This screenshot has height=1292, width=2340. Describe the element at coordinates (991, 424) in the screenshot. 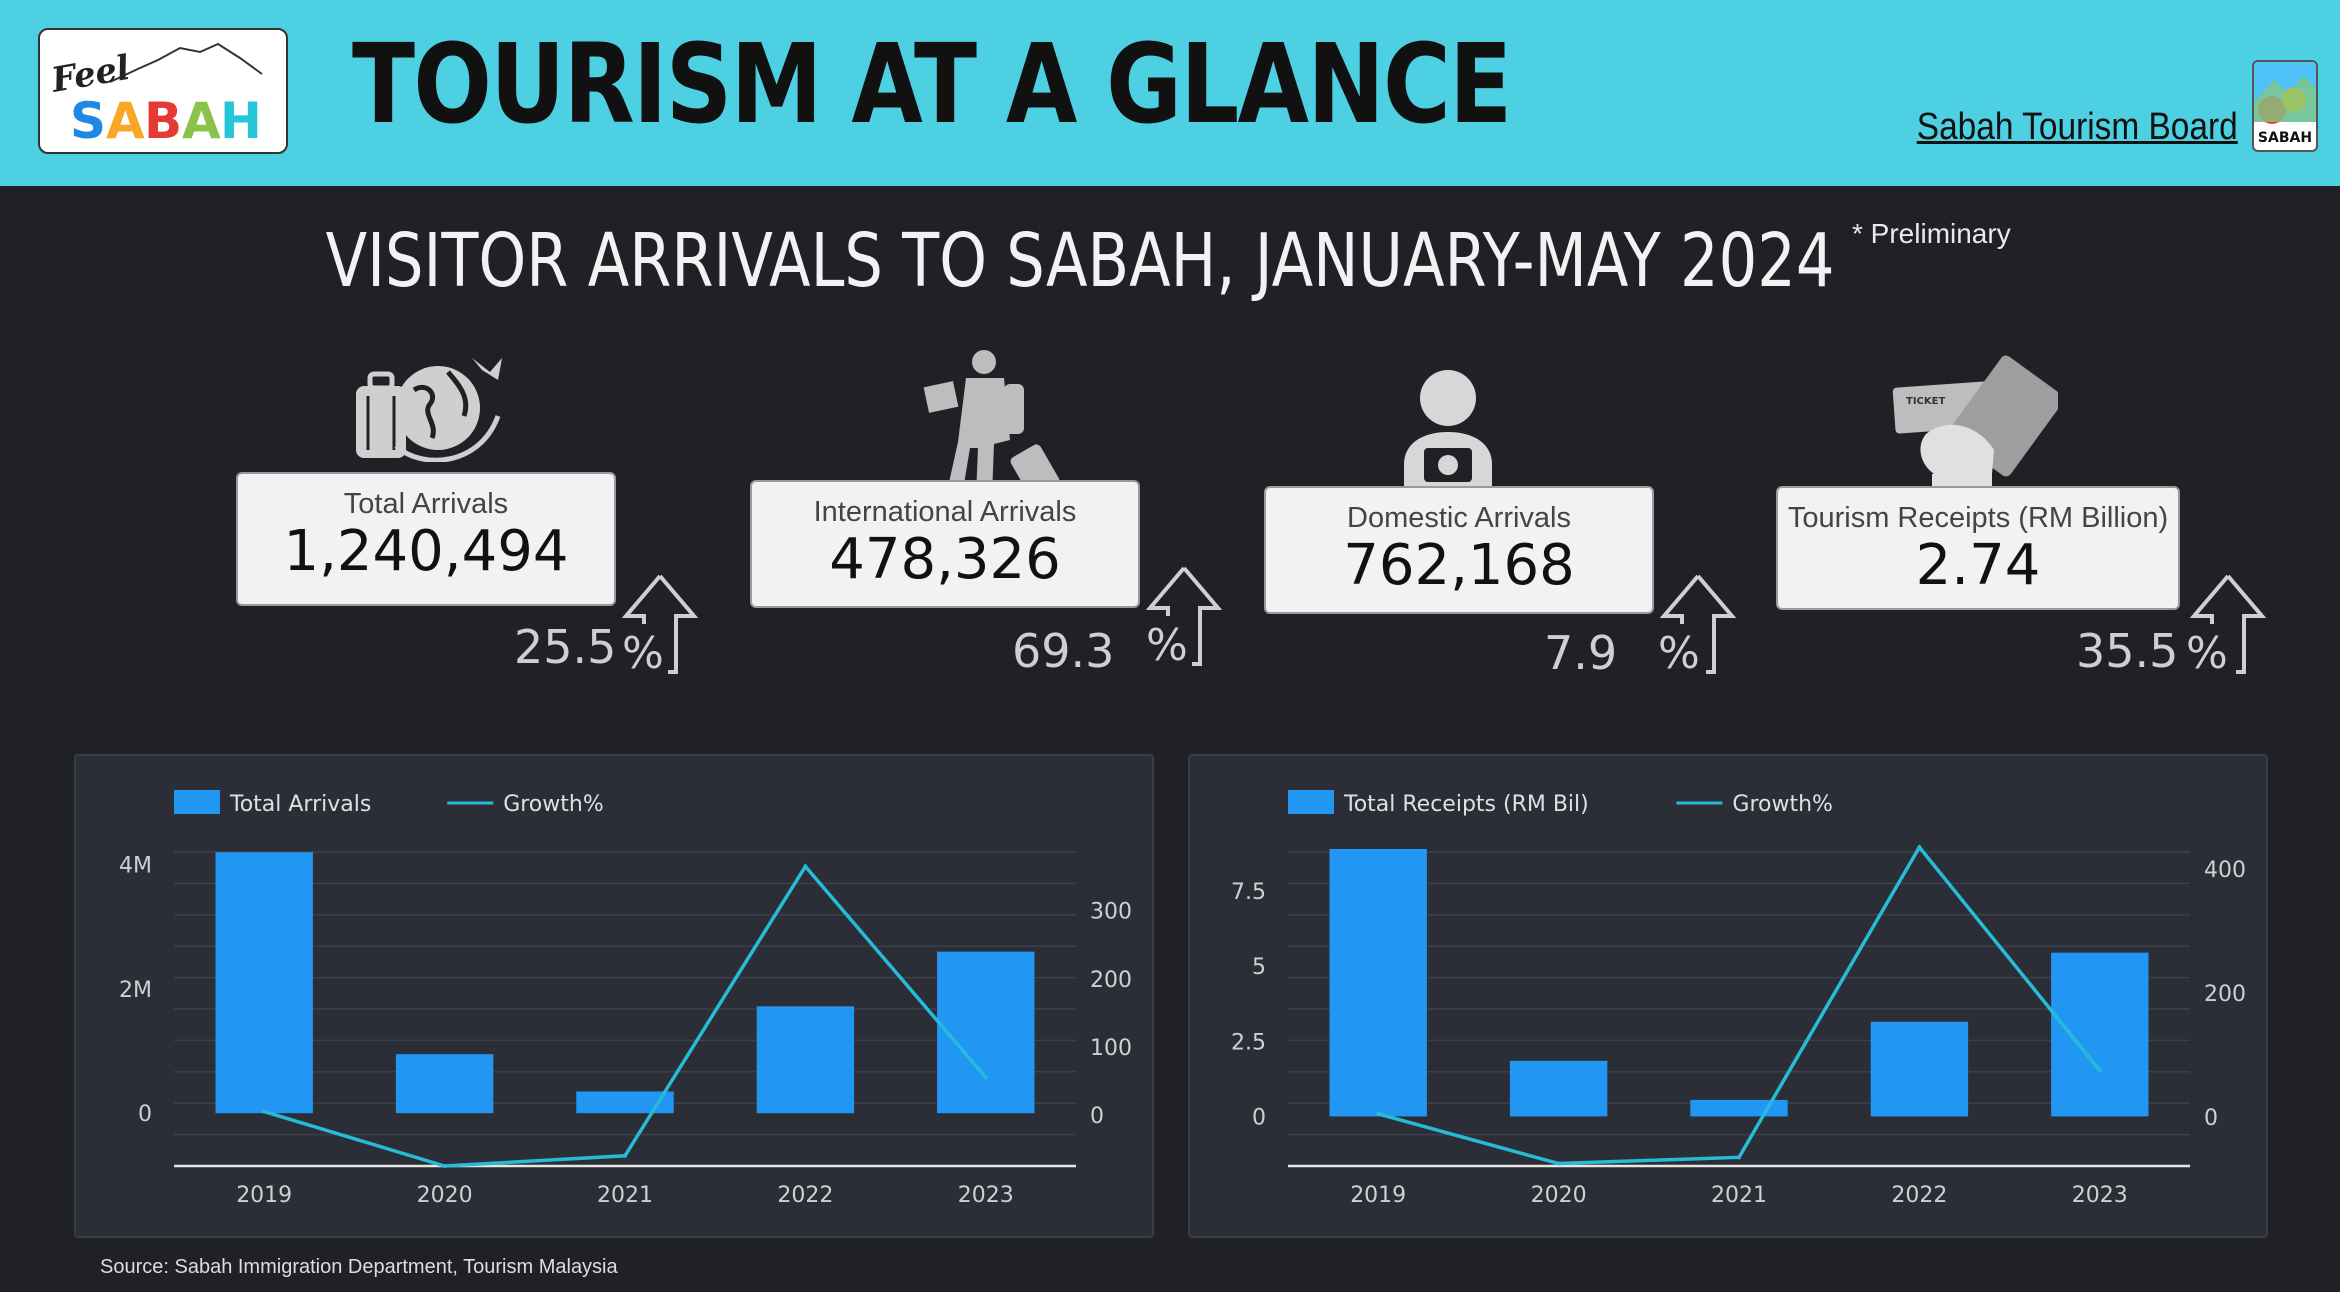

I see `traveler-icon` at that location.